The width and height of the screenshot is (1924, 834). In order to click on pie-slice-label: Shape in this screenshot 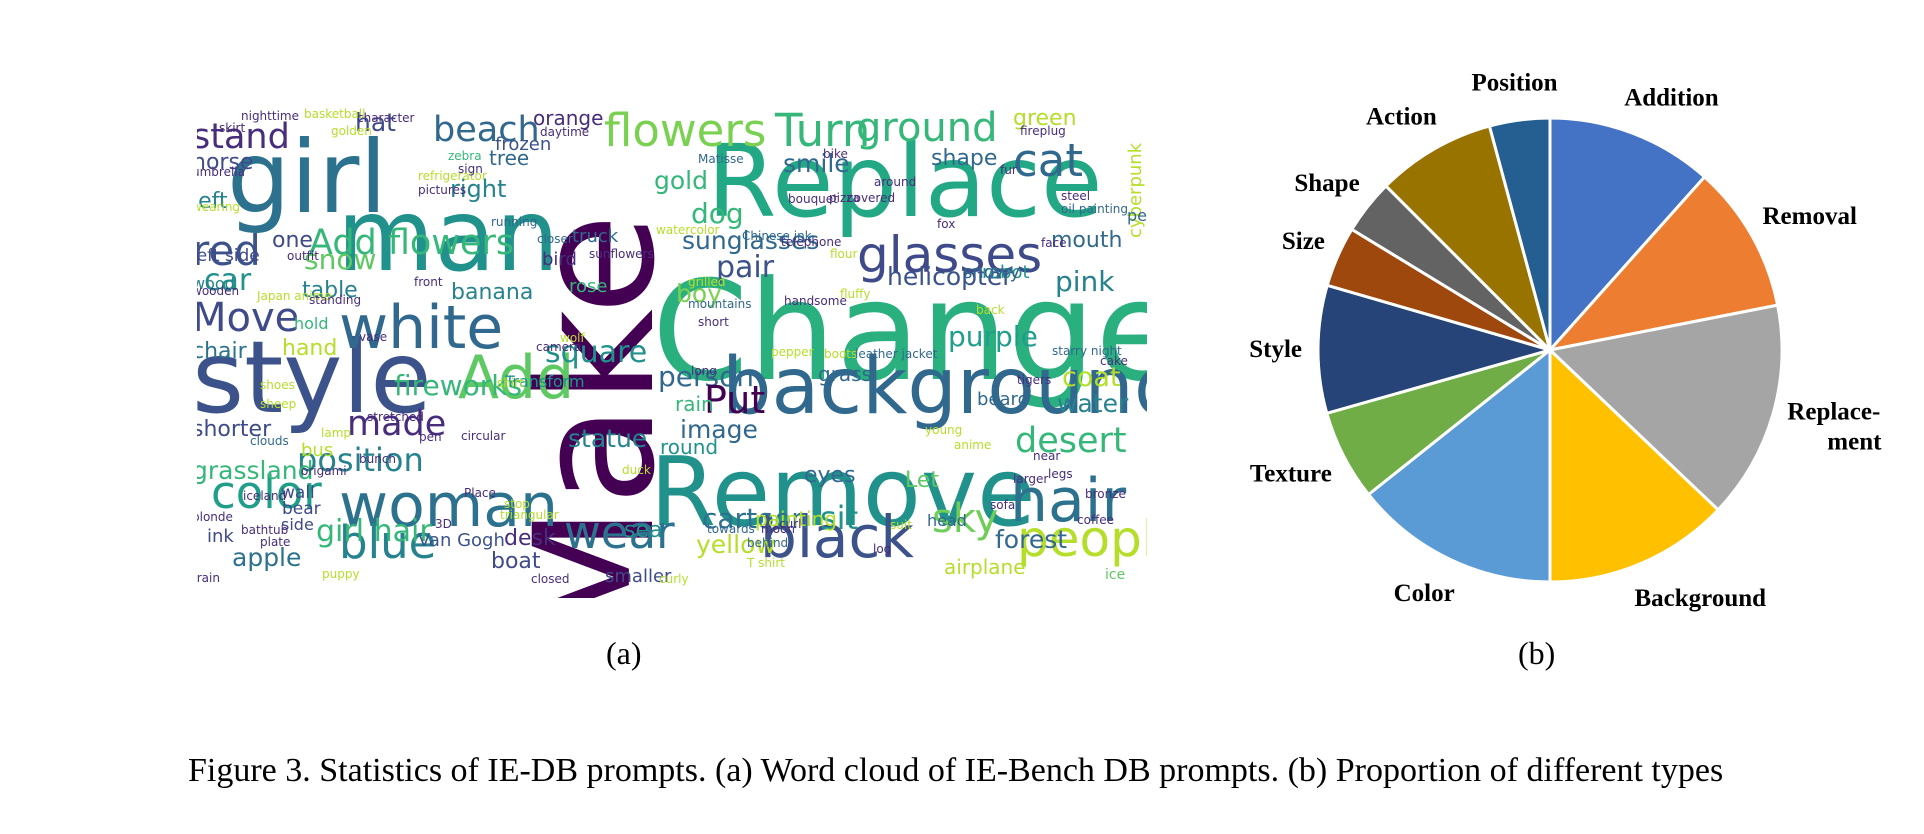, I will do `click(1326, 183)`.